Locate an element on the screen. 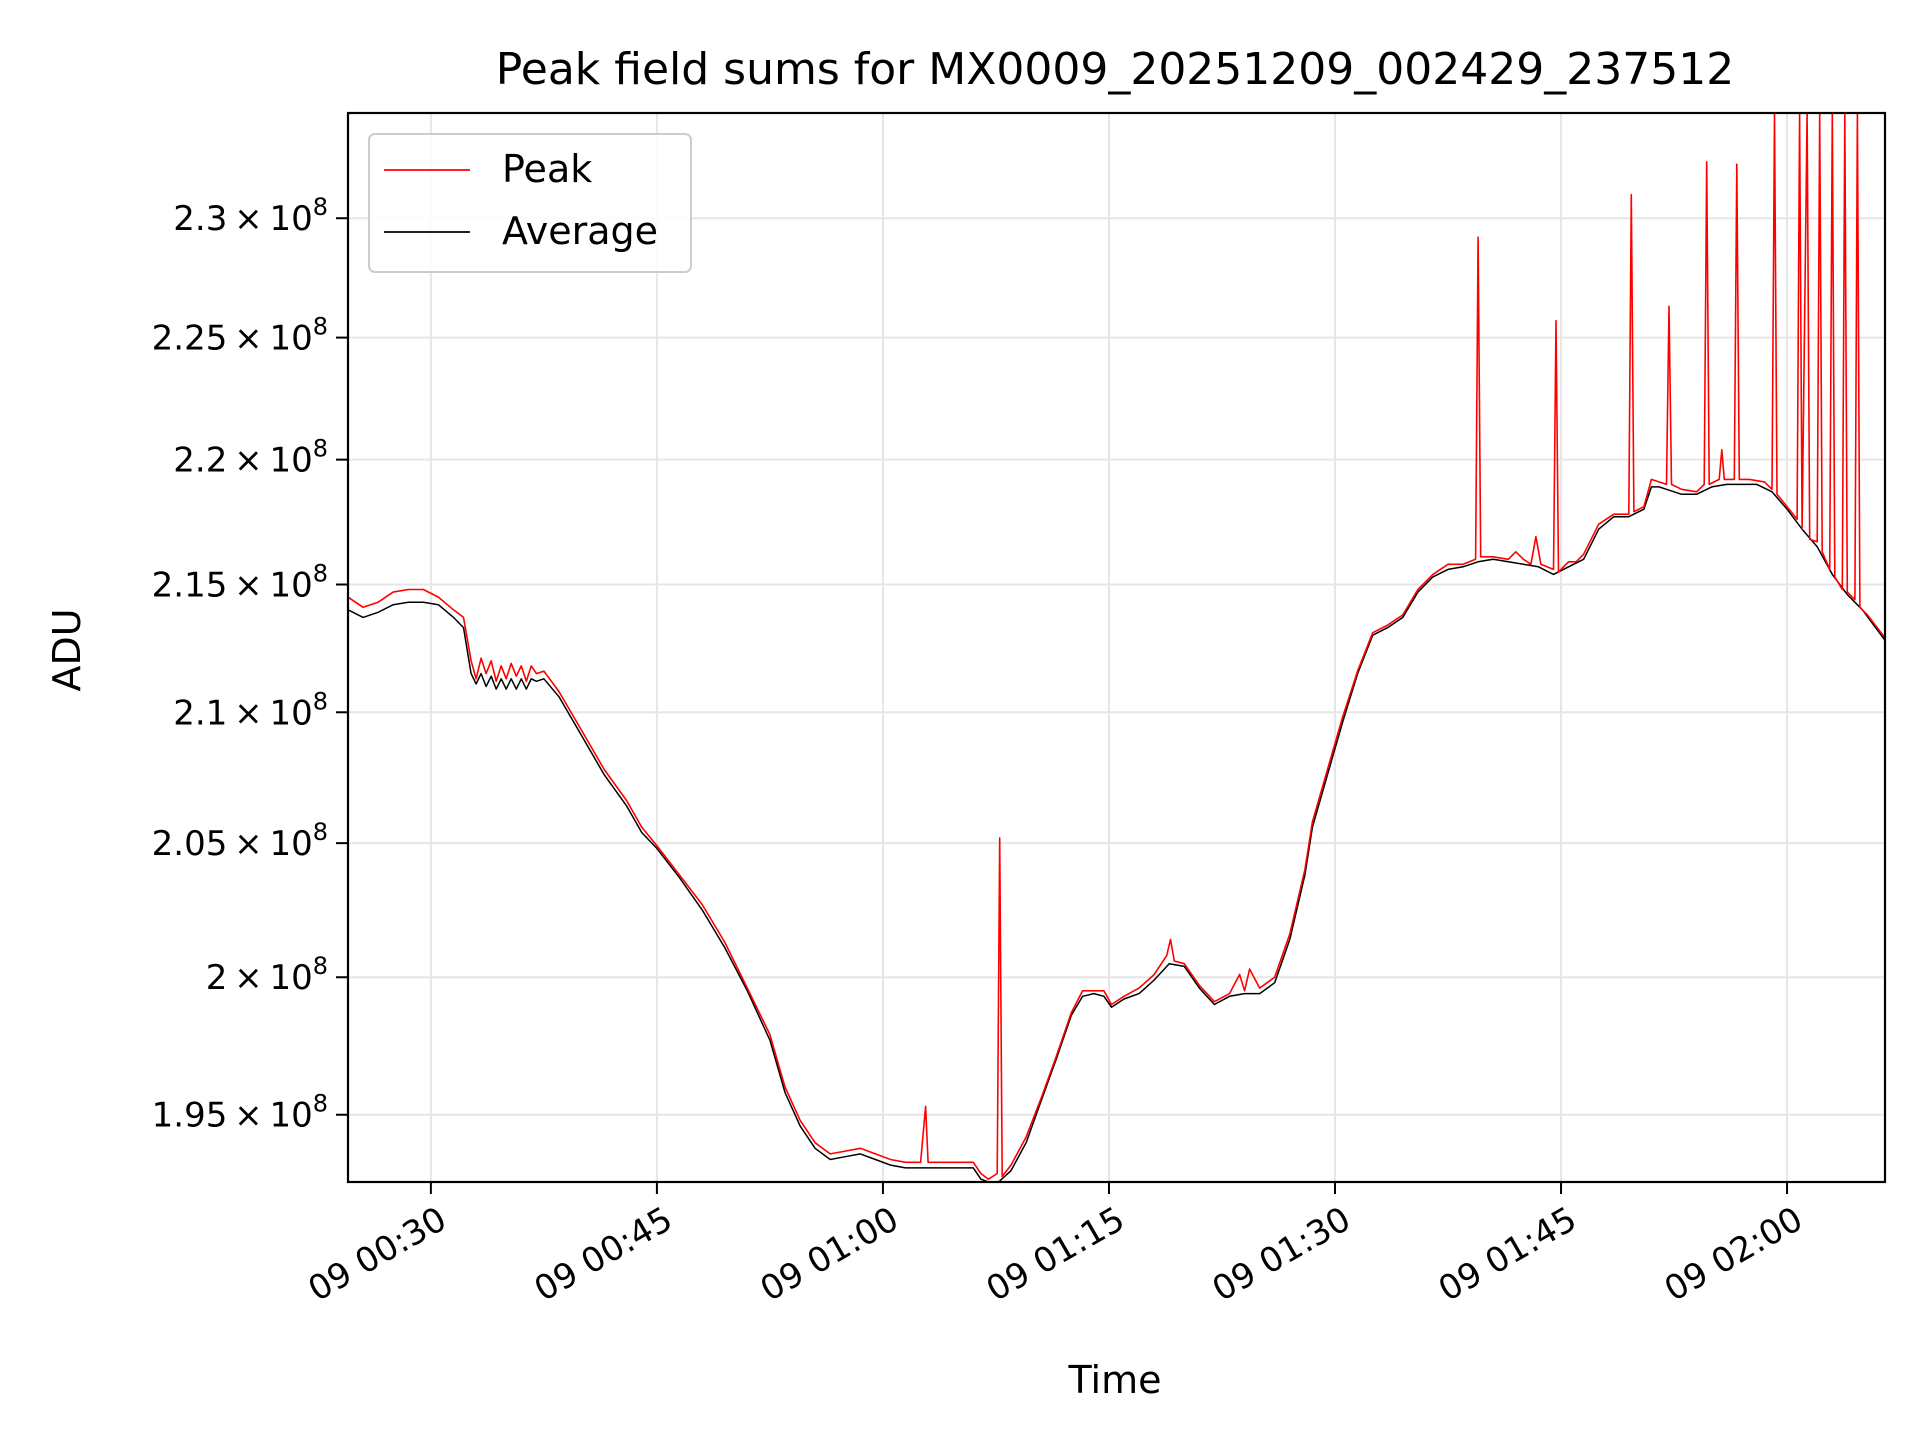 The height and width of the screenshot is (1440, 1920). y-tick-label: 2.3 × 10⁸ is located at coordinates (250, 216).